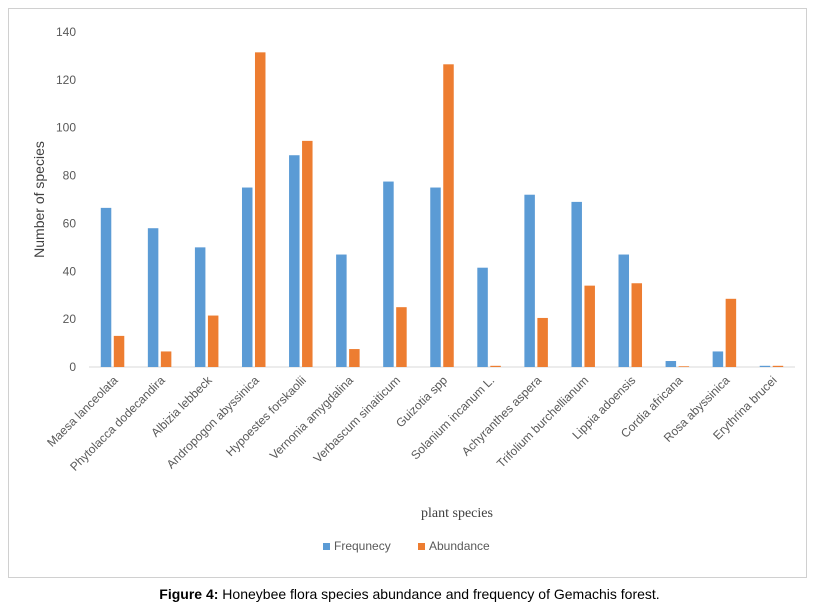 This screenshot has width=819, height=606. I want to click on x-tick-label: Trifolium burchellianum, so click(542, 421).